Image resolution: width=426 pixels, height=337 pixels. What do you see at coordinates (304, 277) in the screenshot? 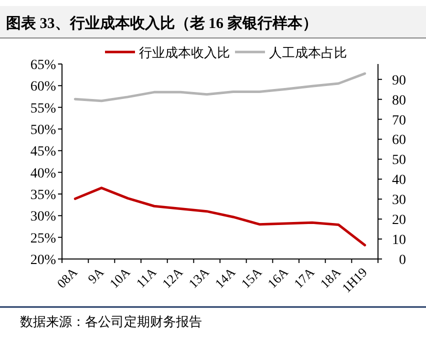
I see `x-tick-label: 17A` at bounding box center [304, 277].